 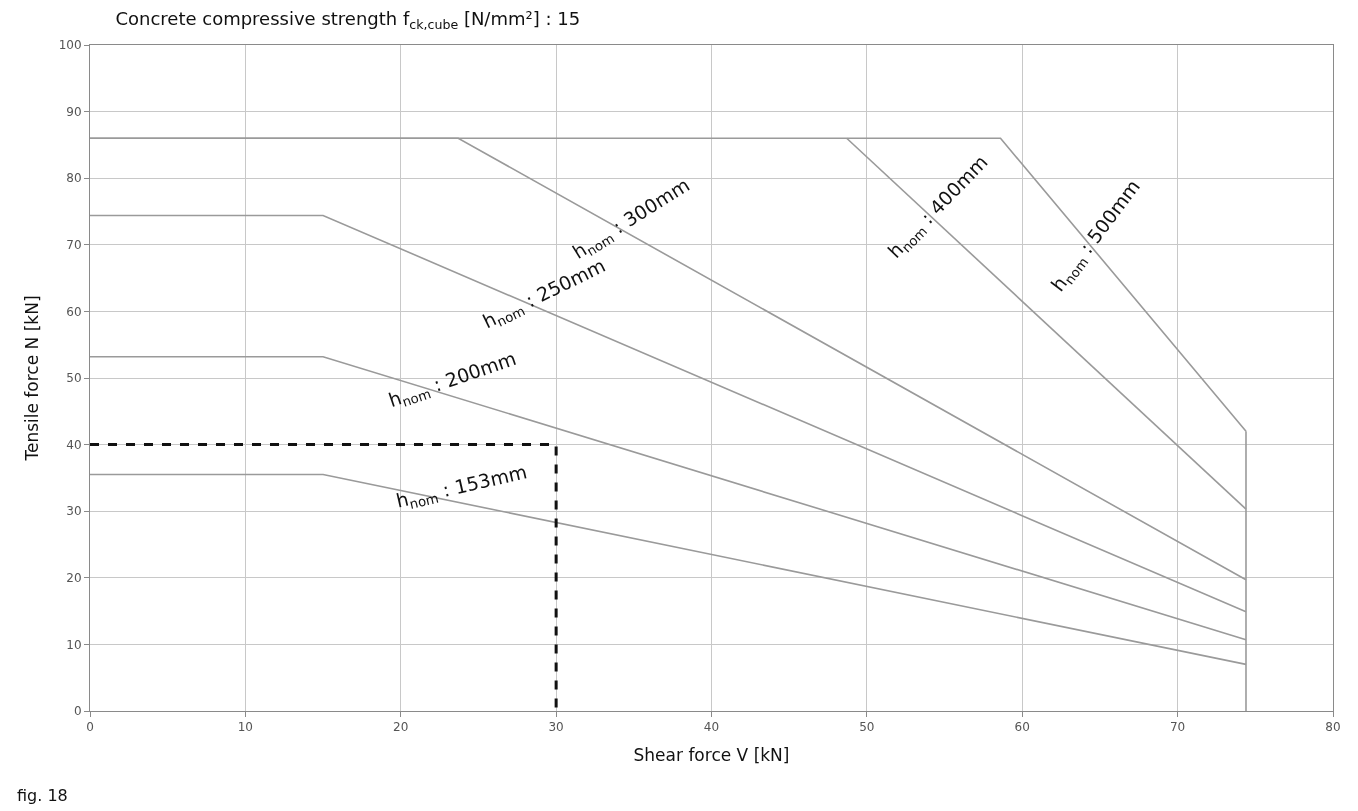 I want to click on x-tick-label: 20, so click(x=401, y=727).